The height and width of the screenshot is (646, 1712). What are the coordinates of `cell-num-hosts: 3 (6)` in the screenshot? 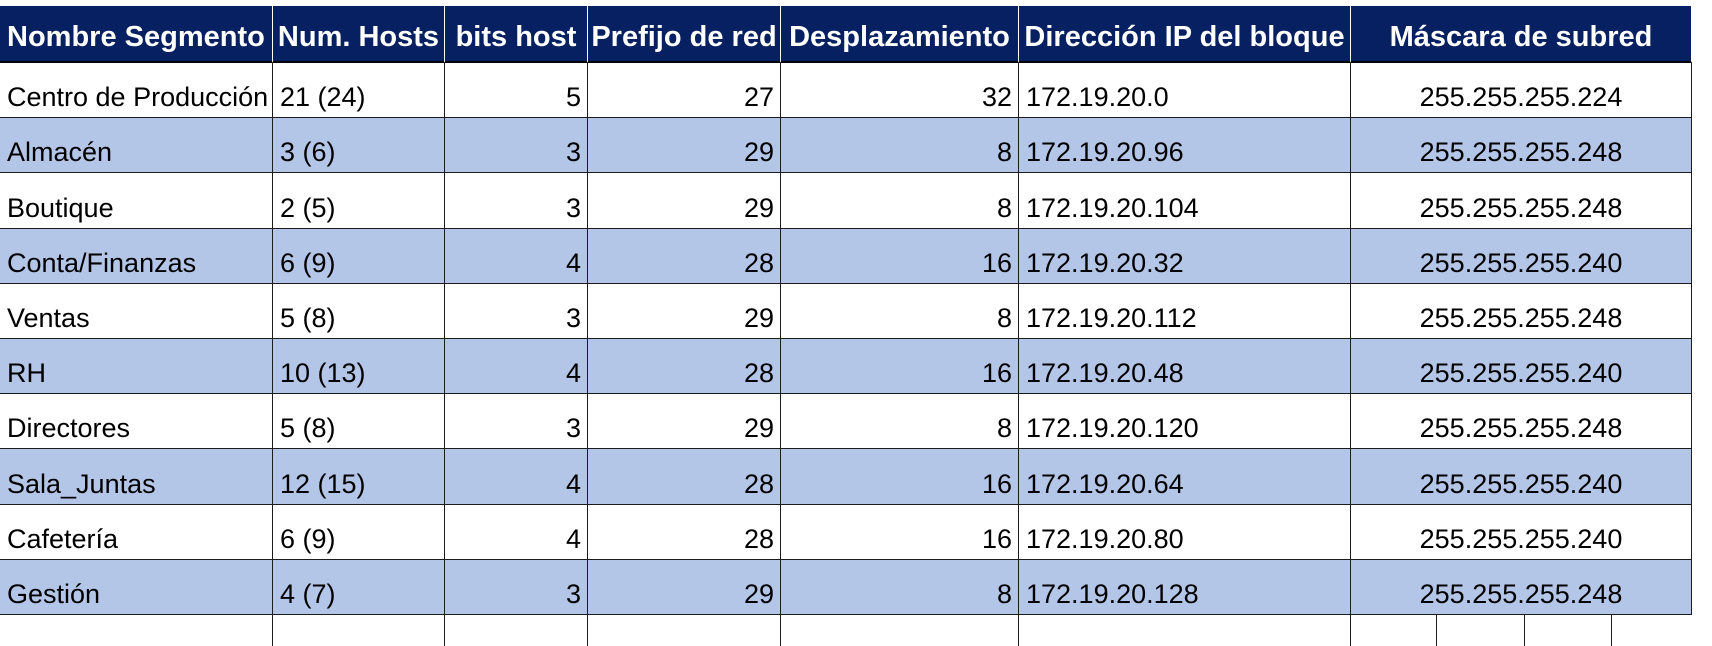 It's located at (359, 146).